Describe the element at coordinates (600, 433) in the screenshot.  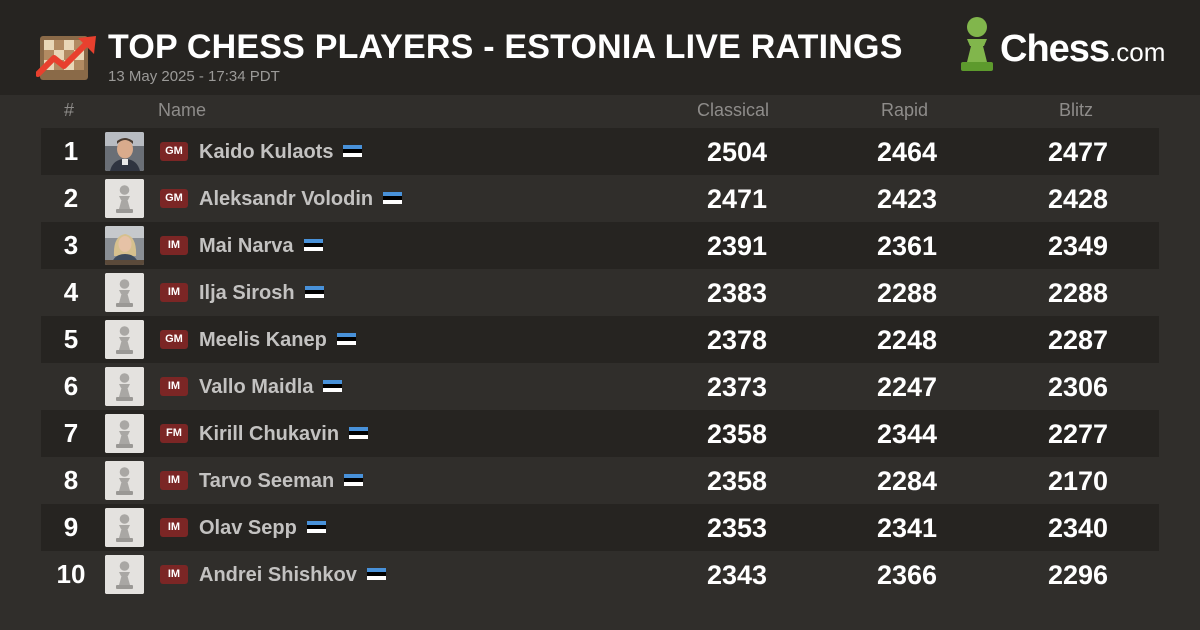
I see `table-row: 7 FM Kirill Chukavin 2358 2344 2277` at that location.